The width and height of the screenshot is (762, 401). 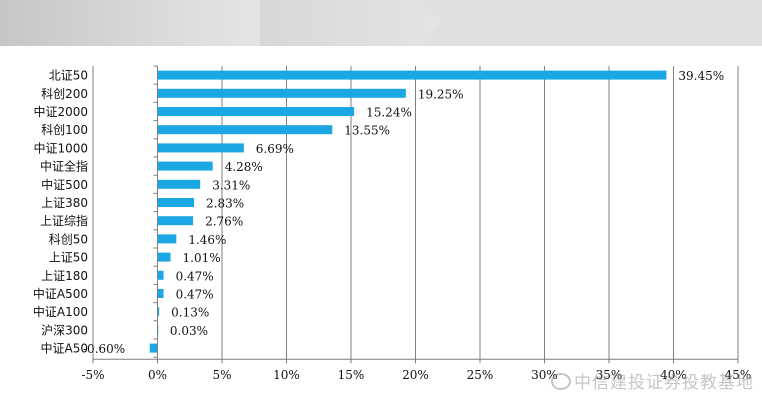 What do you see at coordinates (701, 76) in the screenshot?
I see `value-label: 39.45%` at bounding box center [701, 76].